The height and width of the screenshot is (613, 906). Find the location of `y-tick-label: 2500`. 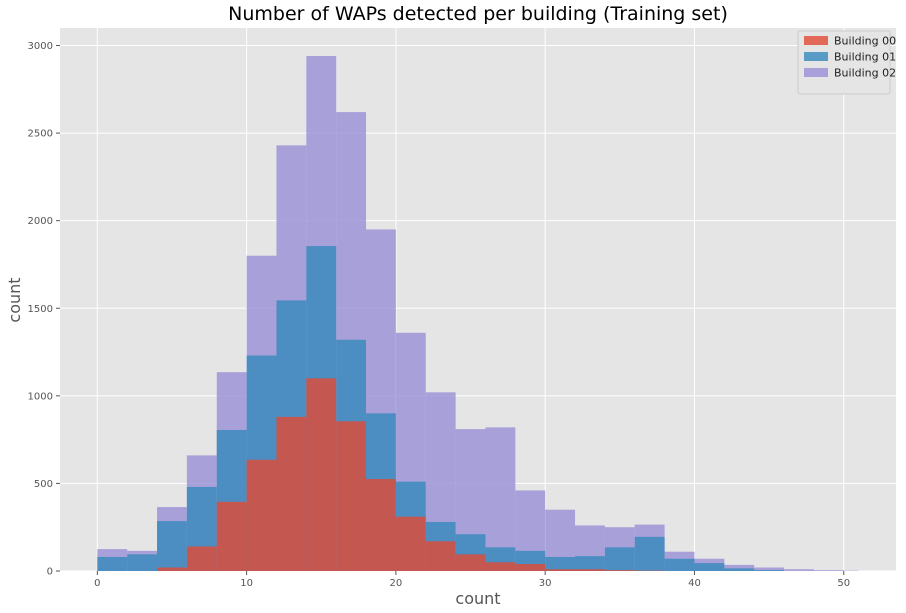

y-tick-label: 2500 is located at coordinates (40, 134).